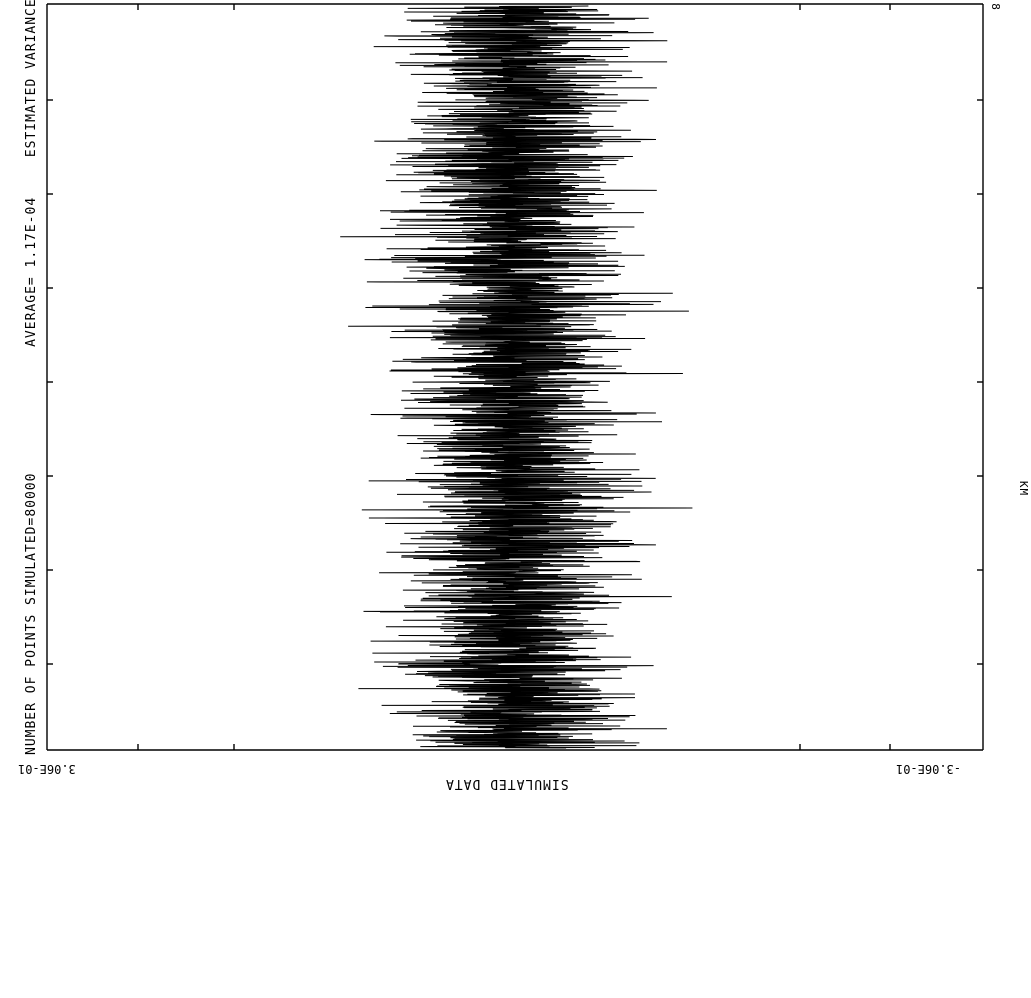 The height and width of the screenshot is (998, 1031). Describe the element at coordinates (995, 6) in the screenshot. I see `y-tick-top: 8` at that location.